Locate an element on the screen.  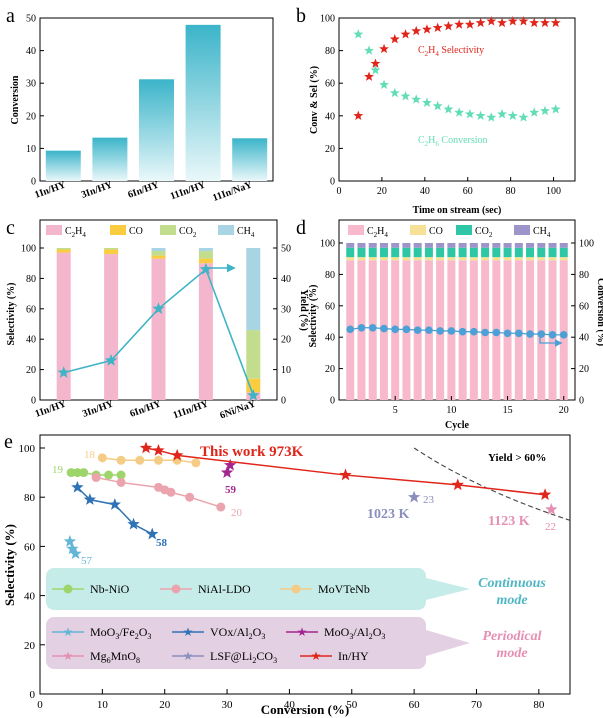
continuous-label: Continuous is located at coordinates (512, 583).